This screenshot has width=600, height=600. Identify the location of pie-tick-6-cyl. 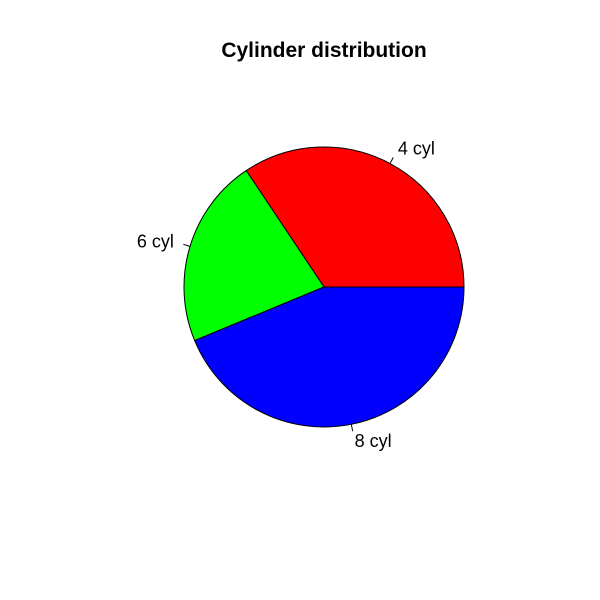
(187, 245).